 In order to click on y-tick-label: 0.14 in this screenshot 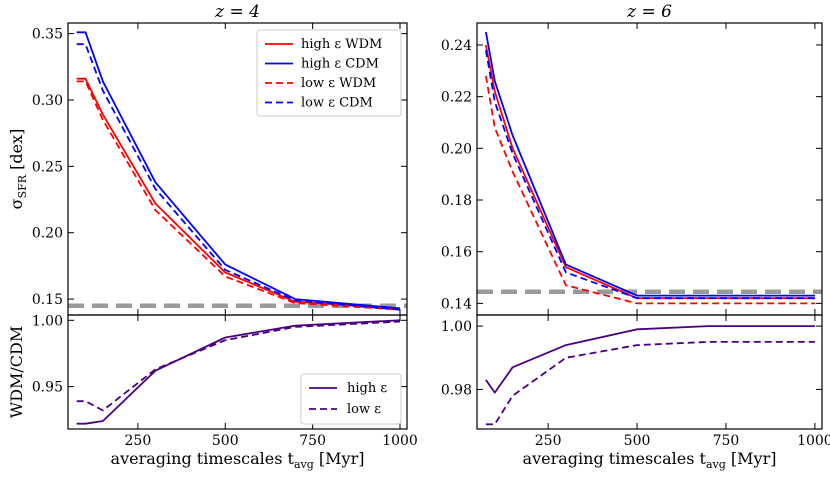, I will do `click(456, 304)`.